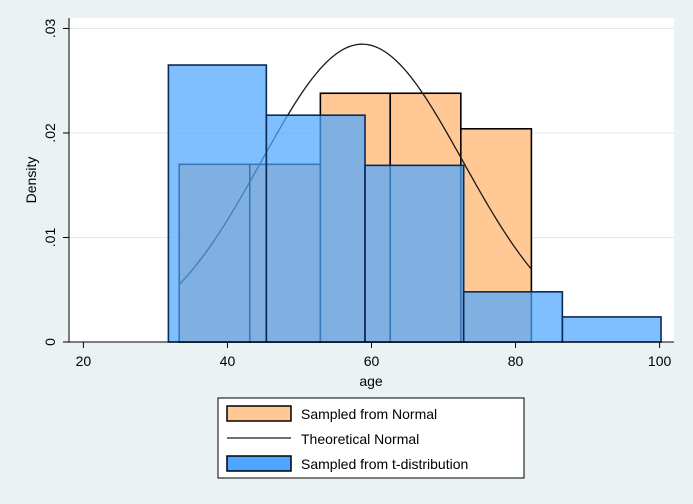 The image size is (693, 504). What do you see at coordinates (371, 381) in the screenshot?
I see `x-axis-title: age` at bounding box center [371, 381].